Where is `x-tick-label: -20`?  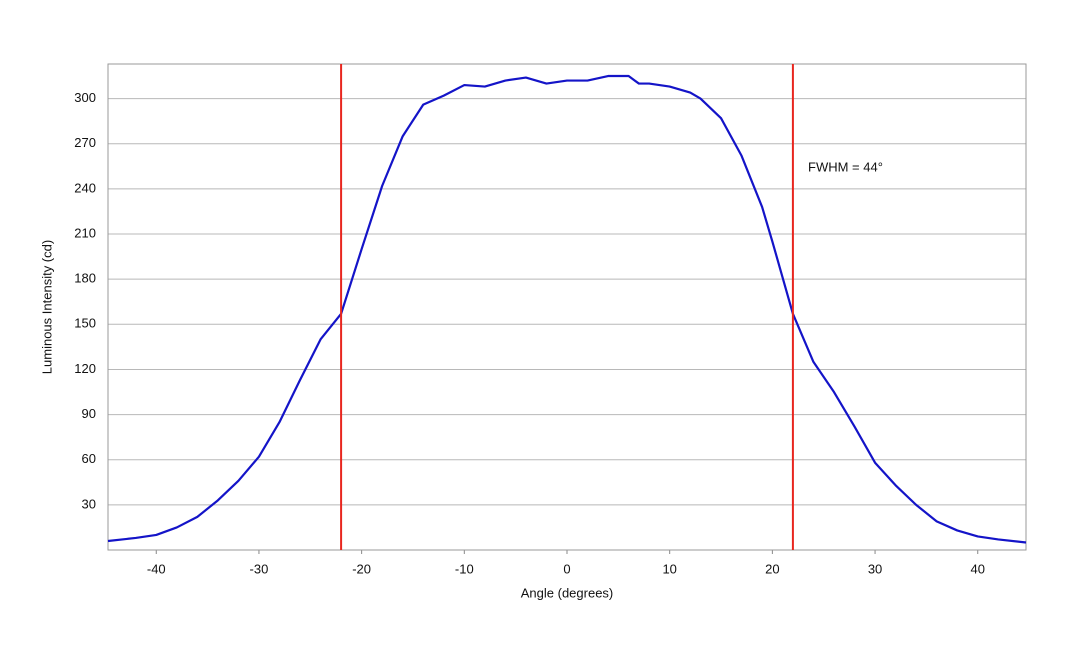
x-tick-label: -20 is located at coordinates (361, 568).